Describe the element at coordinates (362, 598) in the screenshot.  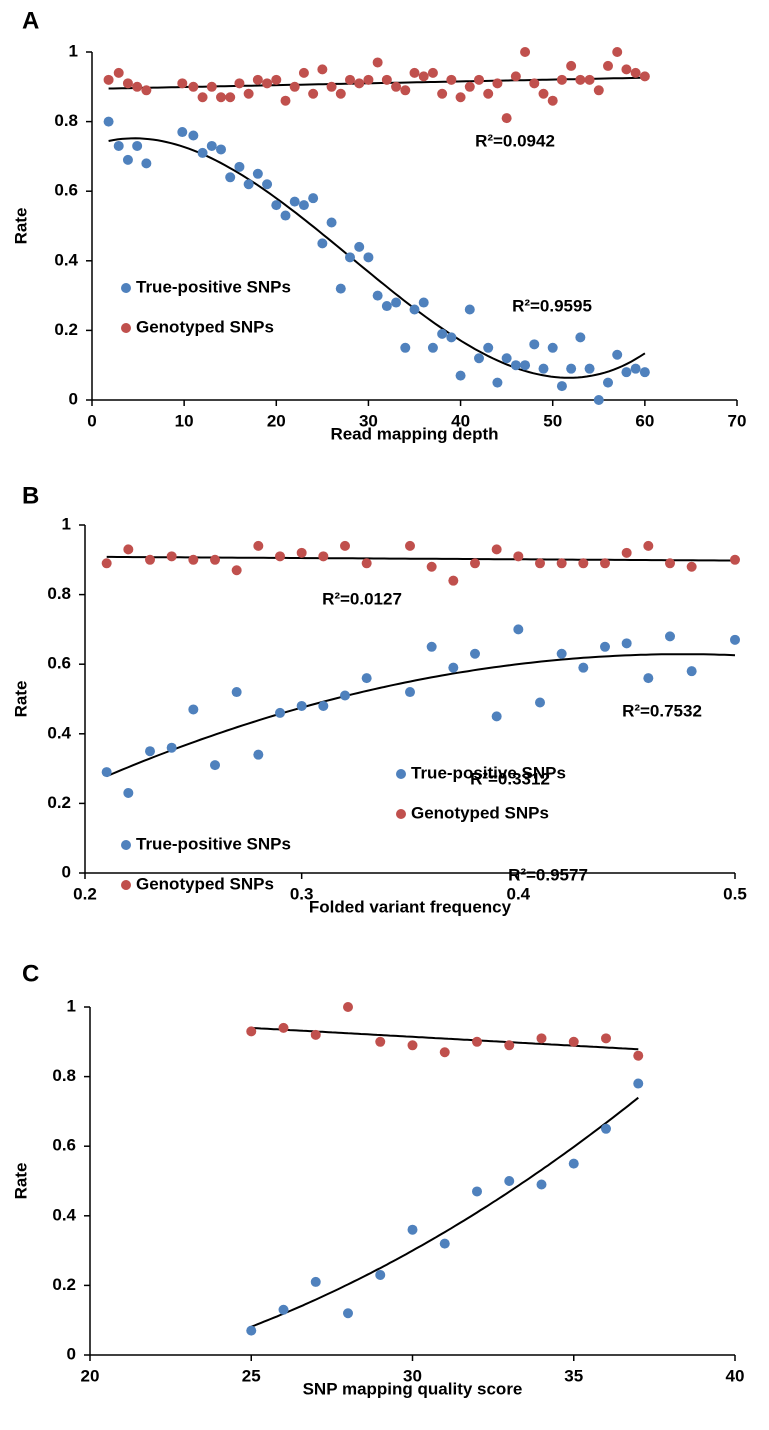
I see `r-squared-label: R²=0.0127` at that location.